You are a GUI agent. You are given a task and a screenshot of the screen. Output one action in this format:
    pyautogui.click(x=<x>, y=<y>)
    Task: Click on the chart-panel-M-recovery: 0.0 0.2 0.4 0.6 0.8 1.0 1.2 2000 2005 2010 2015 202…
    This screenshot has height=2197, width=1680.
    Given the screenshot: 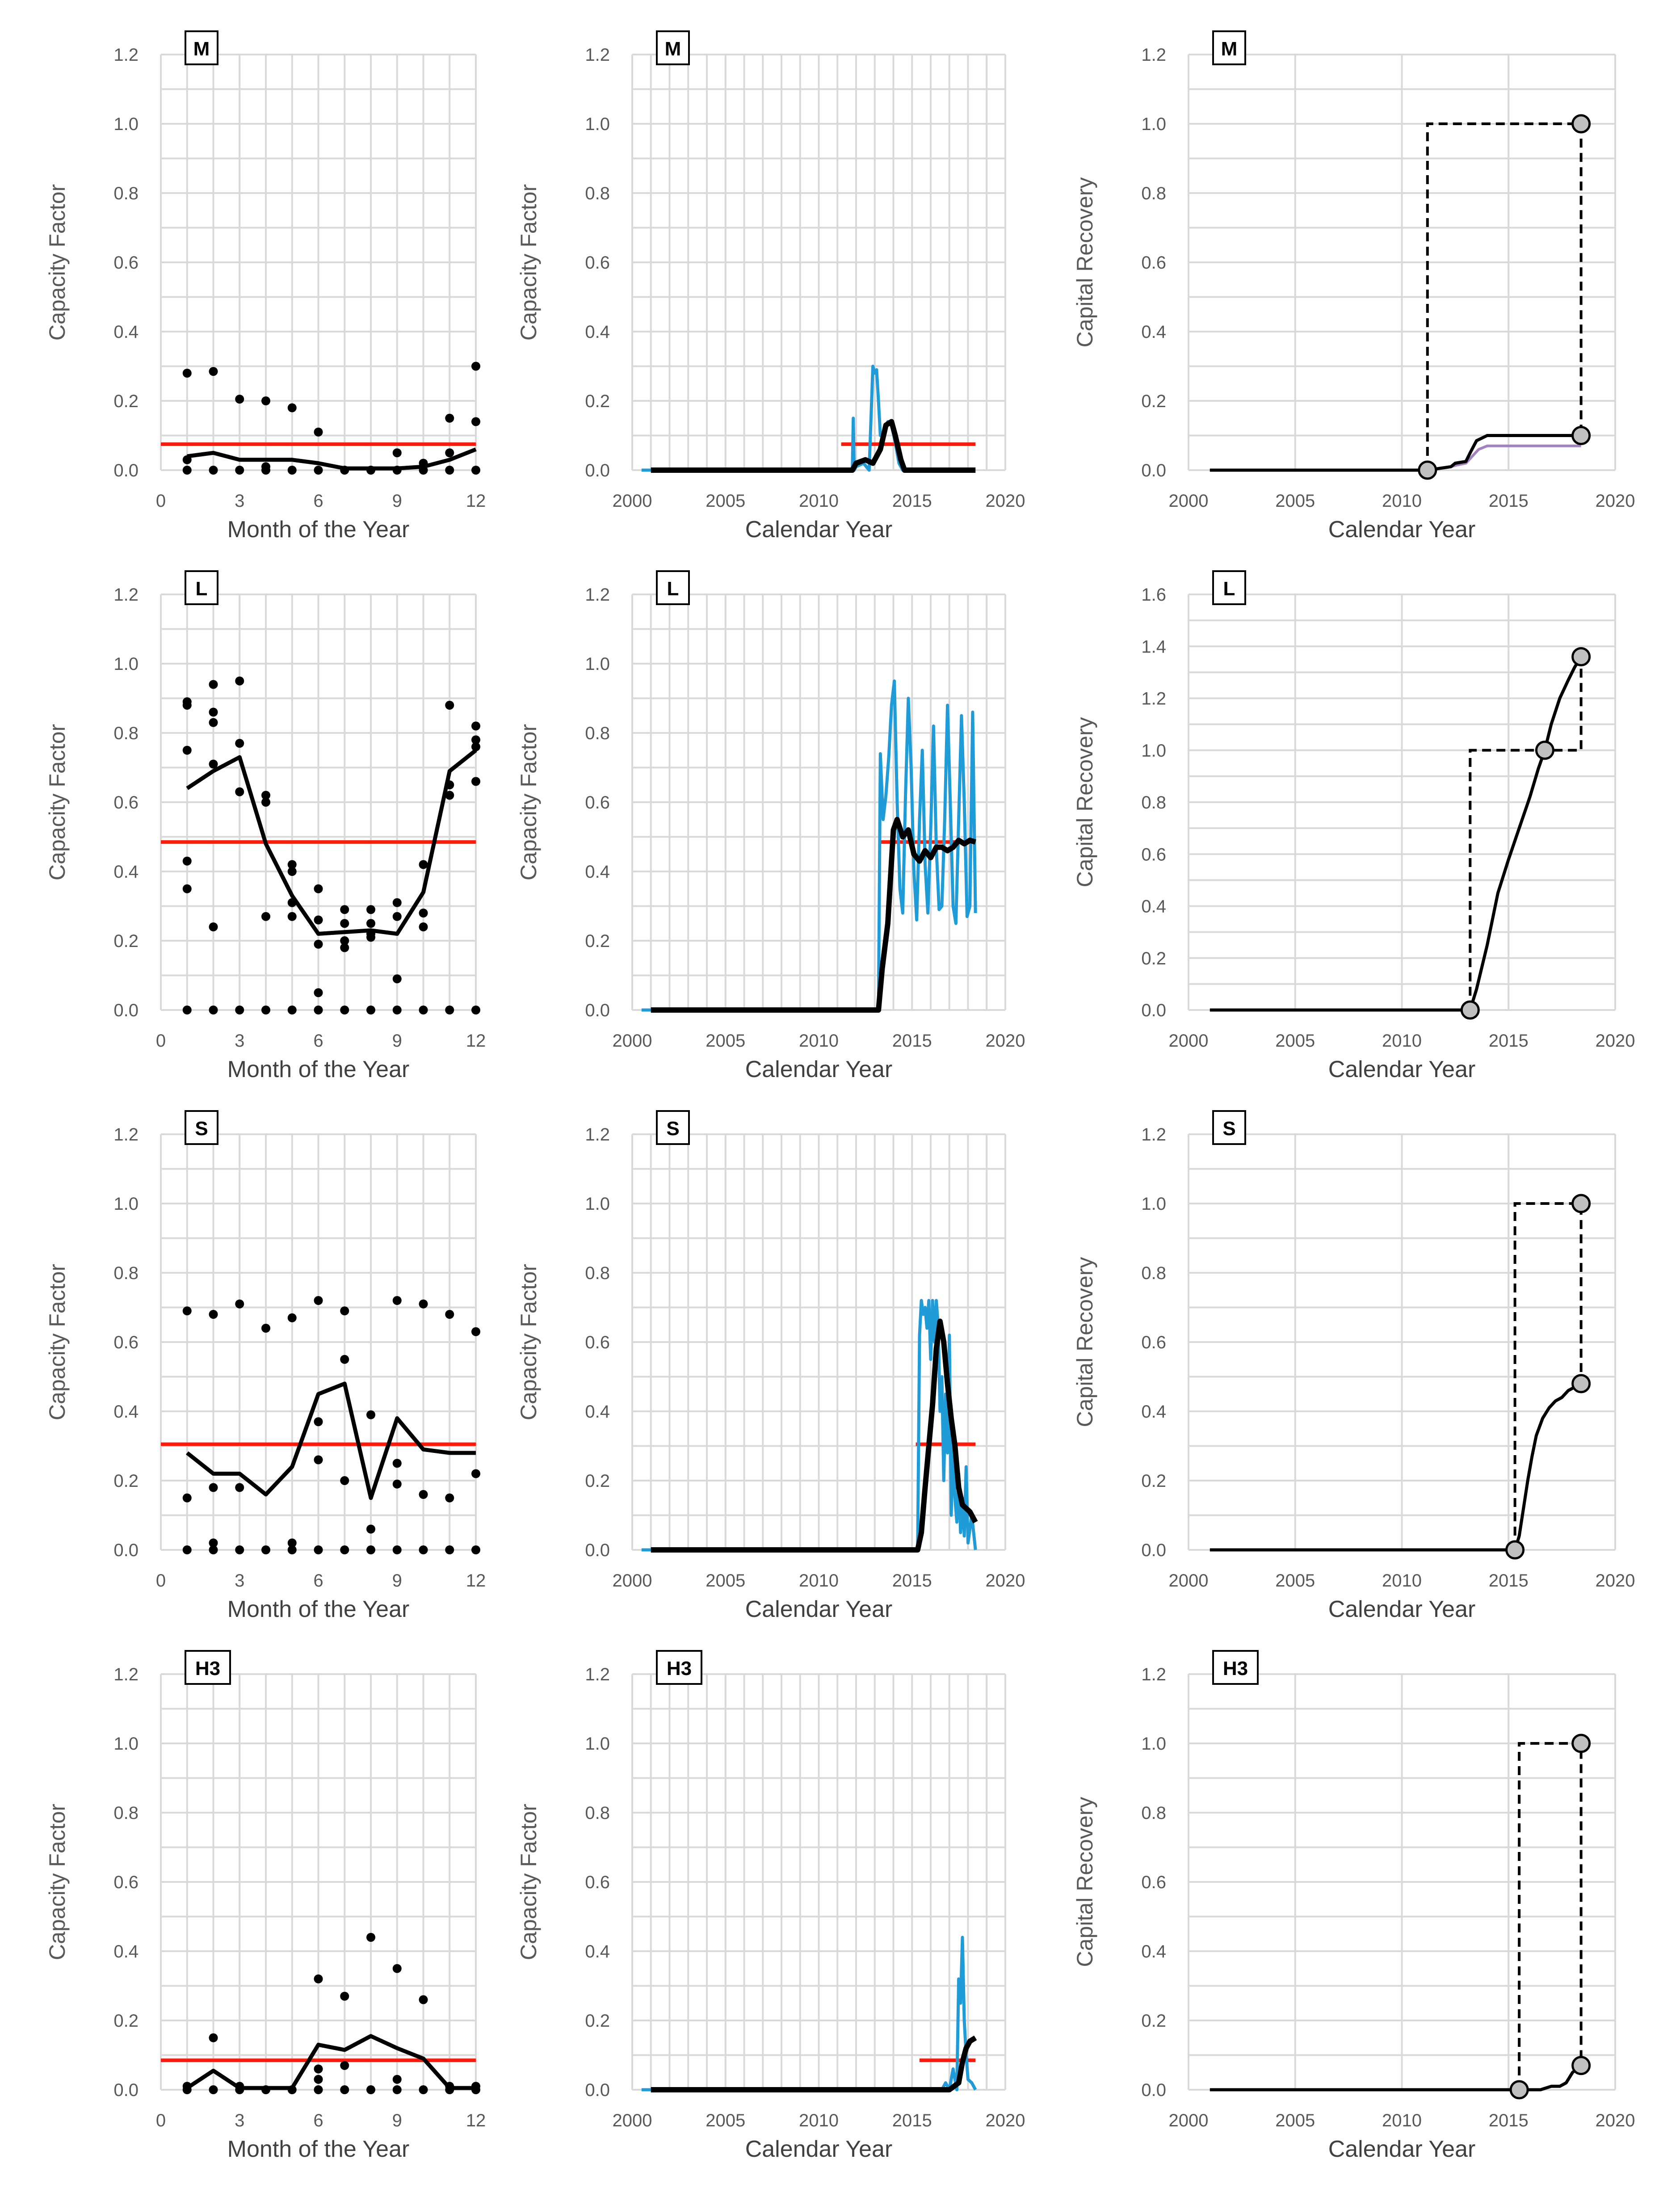 What is the action you would take?
    pyautogui.click(x=1353, y=286)
    